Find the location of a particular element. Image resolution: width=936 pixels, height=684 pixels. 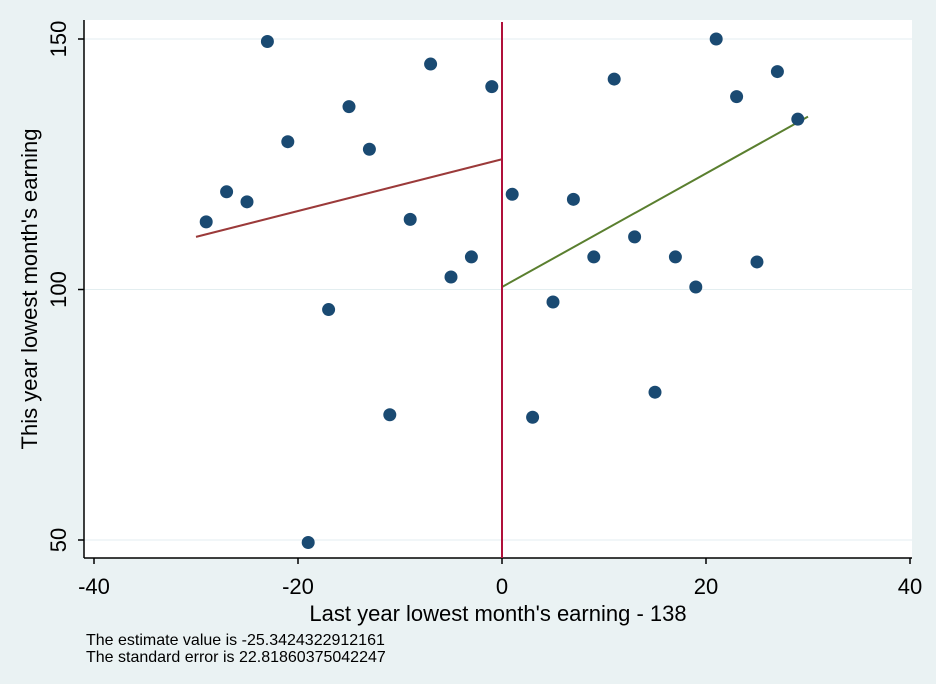

standard-error-note: The standard error is 22.81860375042247 is located at coordinates (236, 657).